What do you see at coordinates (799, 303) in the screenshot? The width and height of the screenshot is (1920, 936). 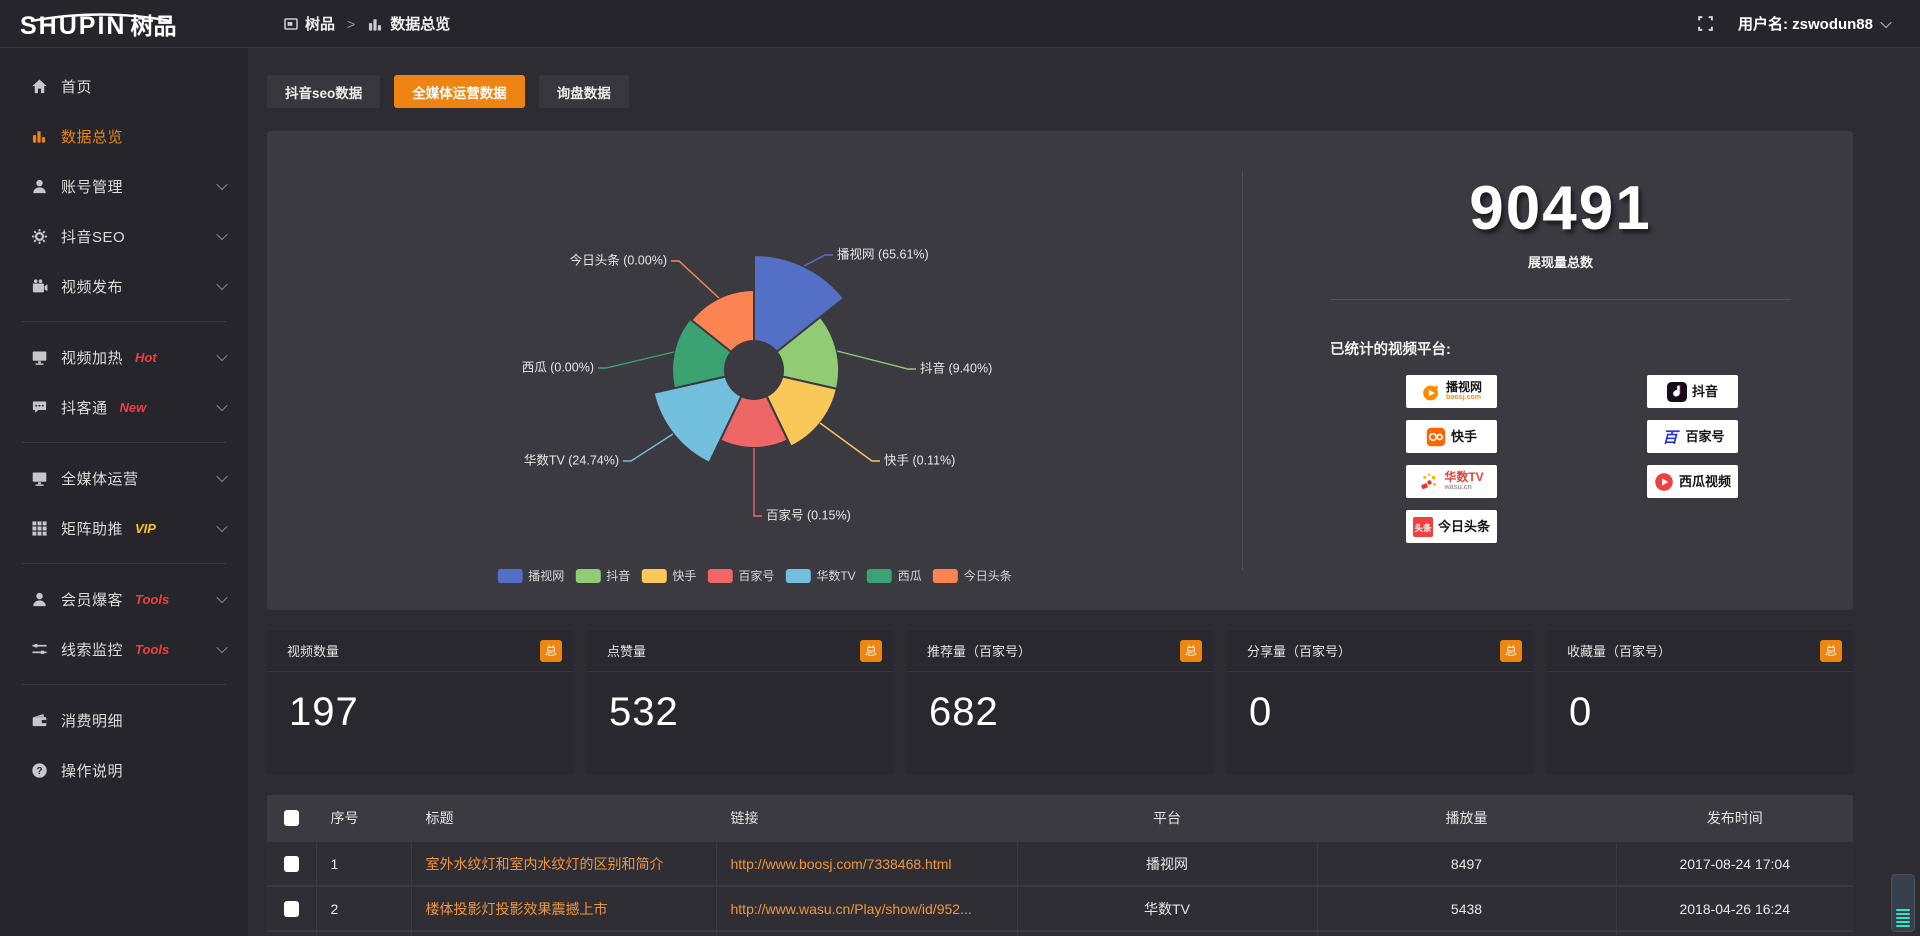 I see `pie-slice-boshiwang` at bounding box center [799, 303].